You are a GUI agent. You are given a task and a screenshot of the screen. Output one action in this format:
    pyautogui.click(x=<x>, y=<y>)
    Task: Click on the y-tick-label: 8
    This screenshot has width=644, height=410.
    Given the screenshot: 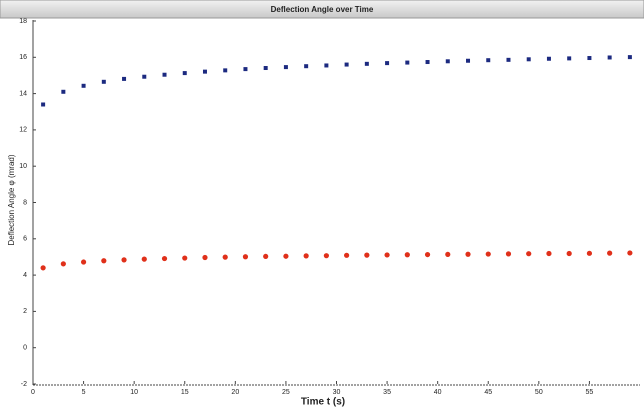 What is the action you would take?
    pyautogui.click(x=25, y=202)
    